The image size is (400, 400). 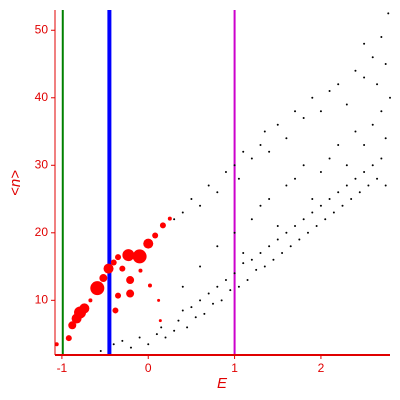 What do you see at coordinates (148, 368) in the screenshot?
I see `x-tick-label: 0` at bounding box center [148, 368].